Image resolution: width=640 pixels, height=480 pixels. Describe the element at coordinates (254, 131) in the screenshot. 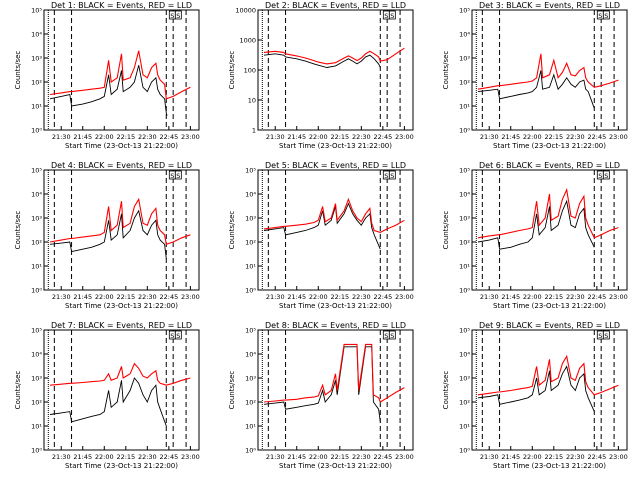

I see `y-tick-label: 1` at that location.